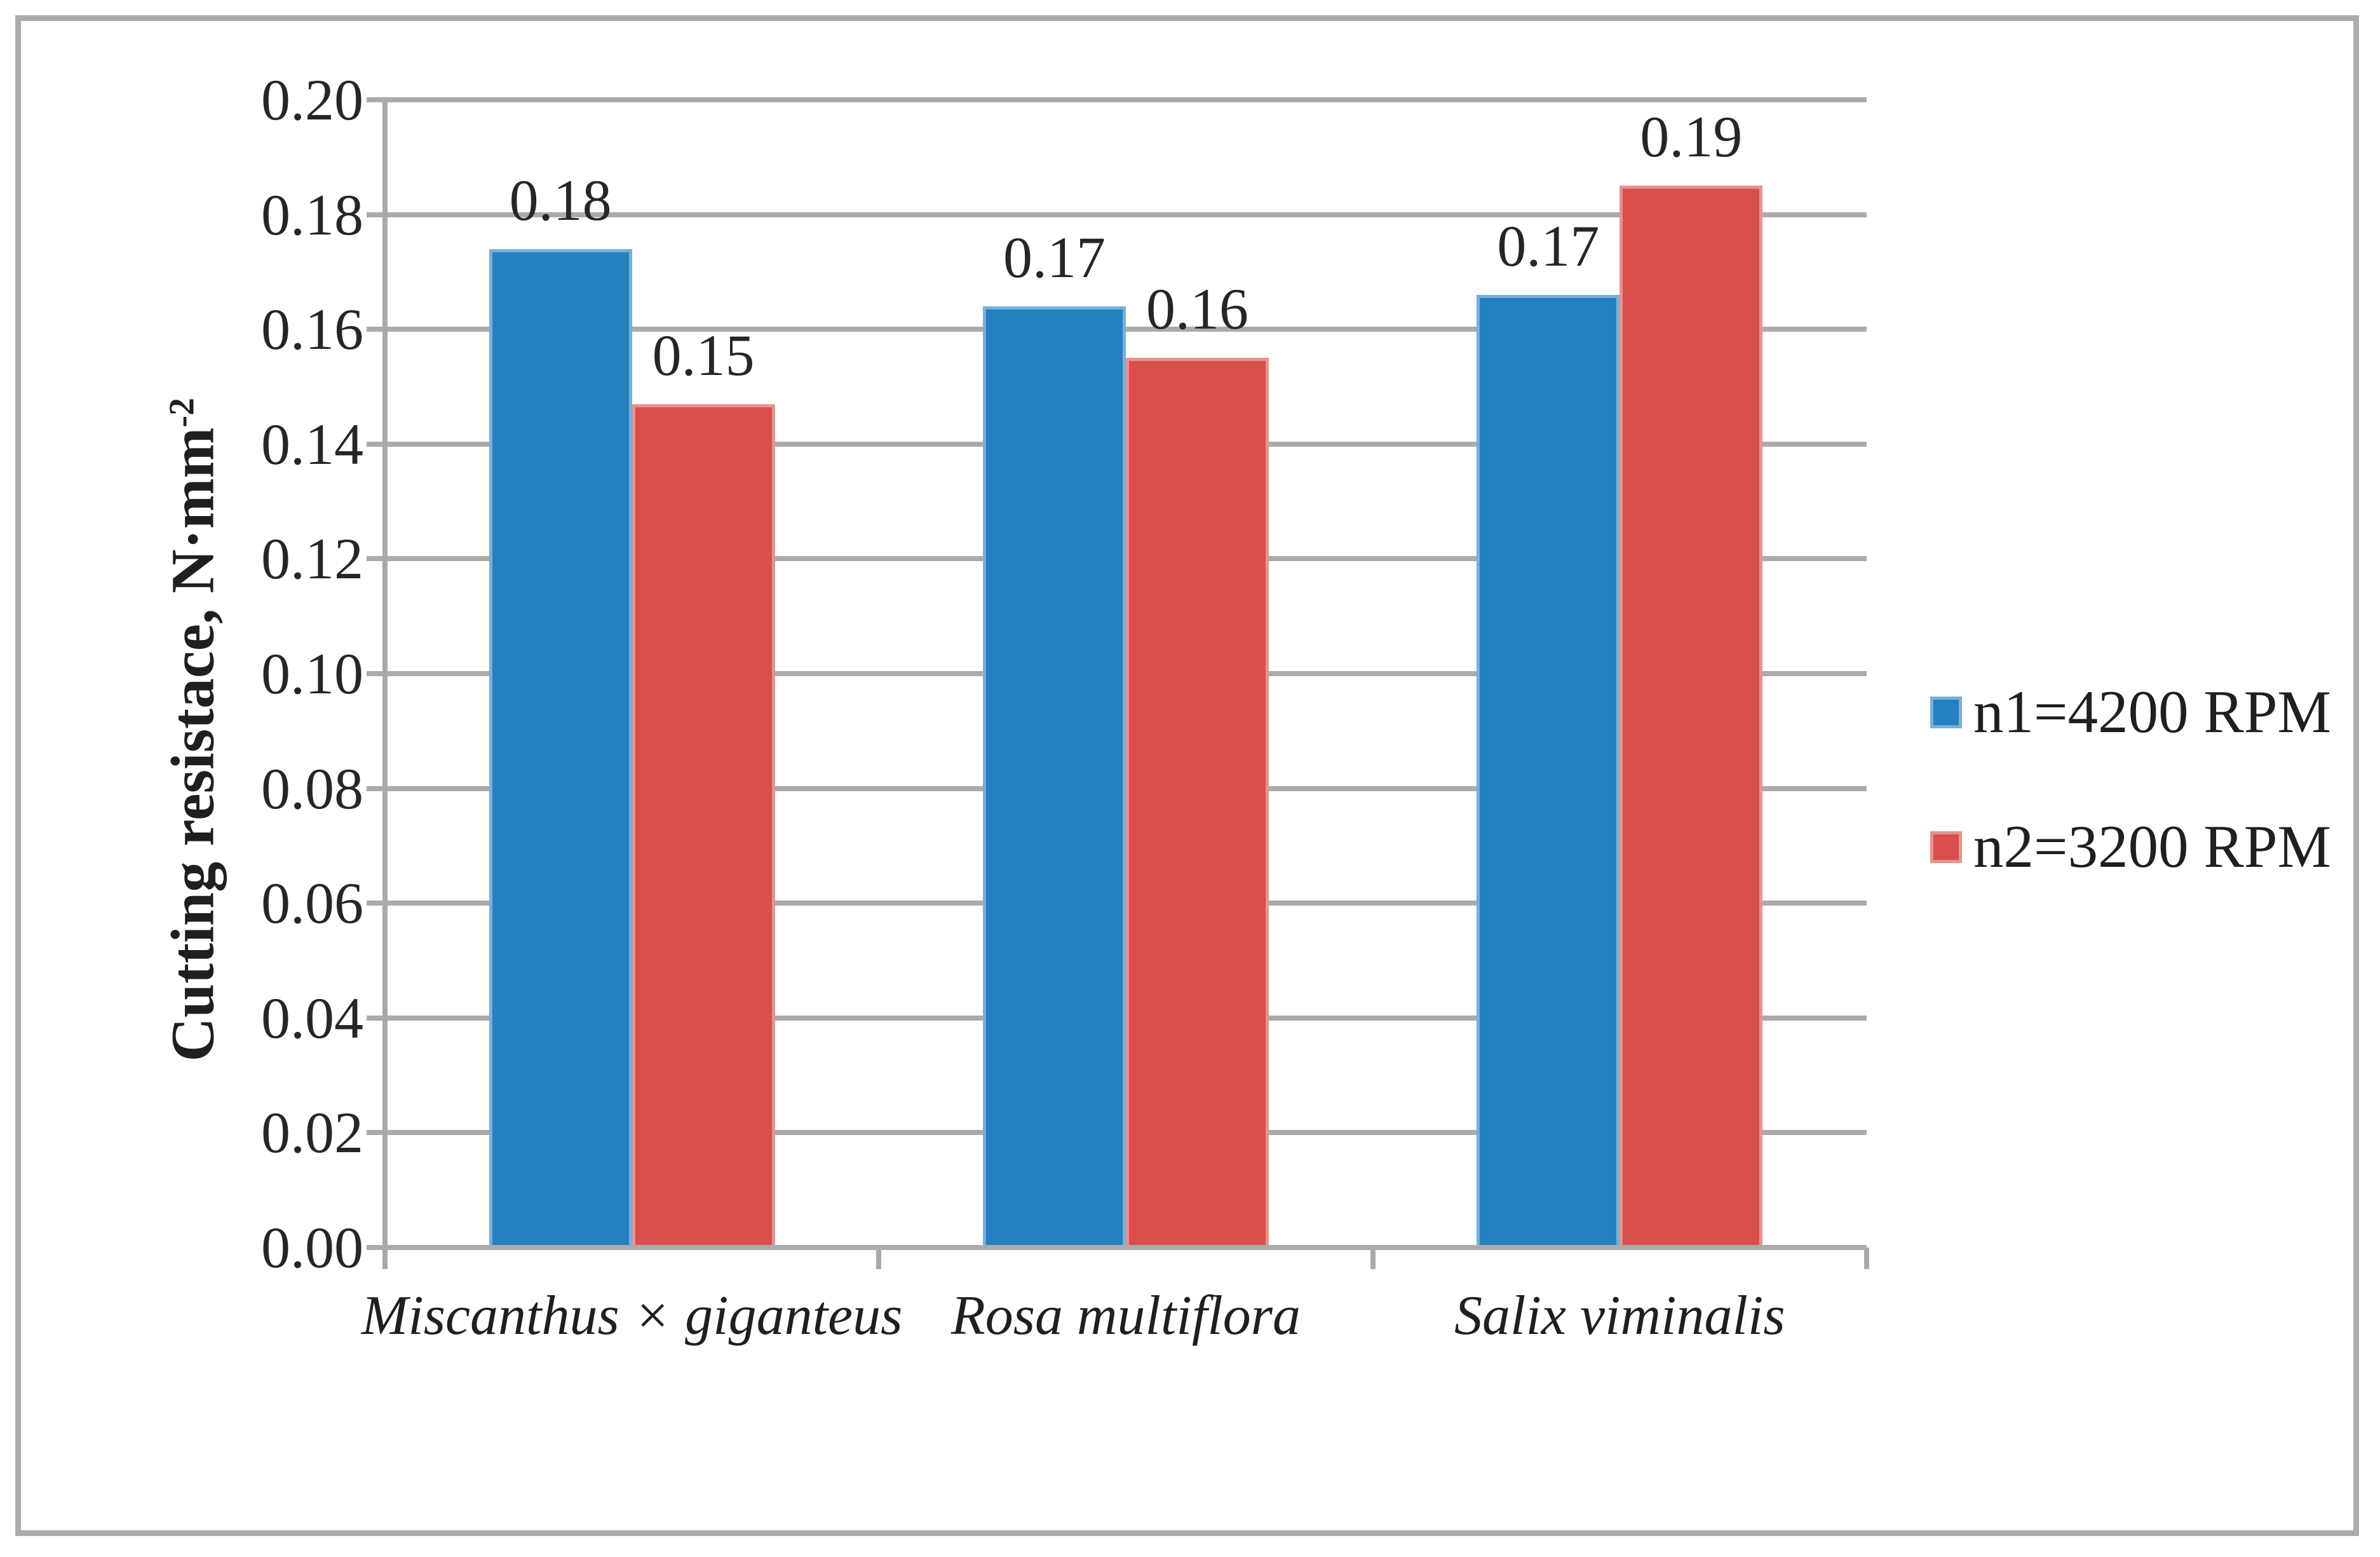  What do you see at coordinates (312, 903) in the screenshot?
I see `y-tick-label-0.06: 0.06` at bounding box center [312, 903].